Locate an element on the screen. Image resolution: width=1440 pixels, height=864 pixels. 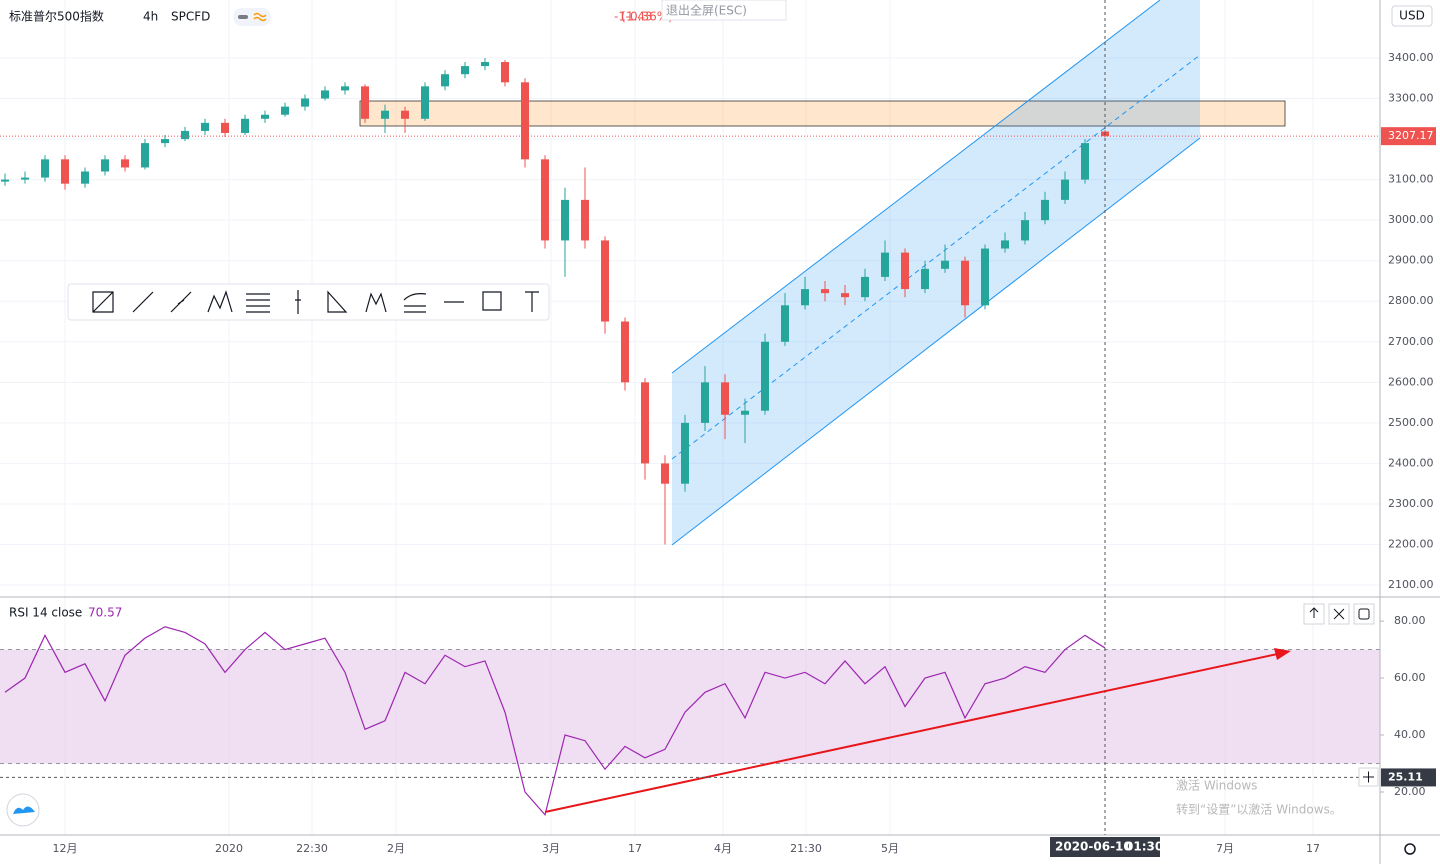
arrow-head is located at coordinates (1282, 654).